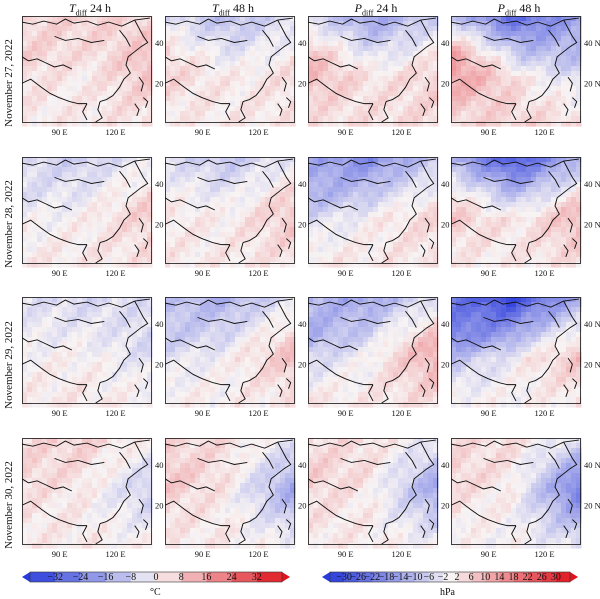  What do you see at coordinates (510, 13) in the screenshot?
I see `column-title-sub: diff` at bounding box center [510, 13].